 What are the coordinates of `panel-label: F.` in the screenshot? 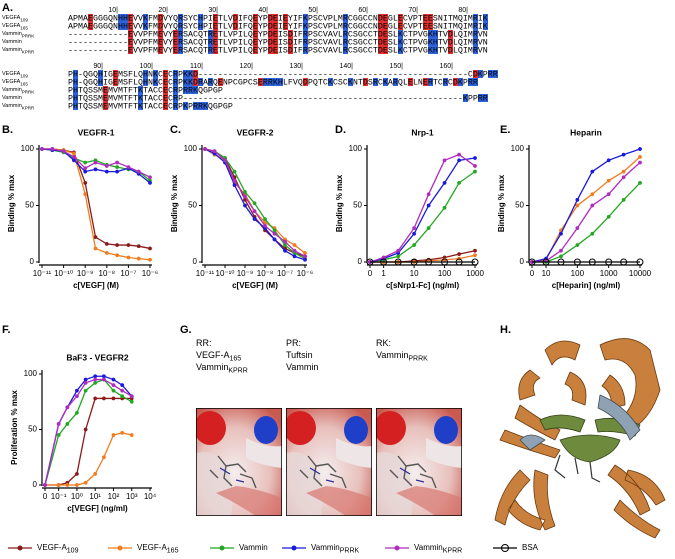 It's located at (6, 330).